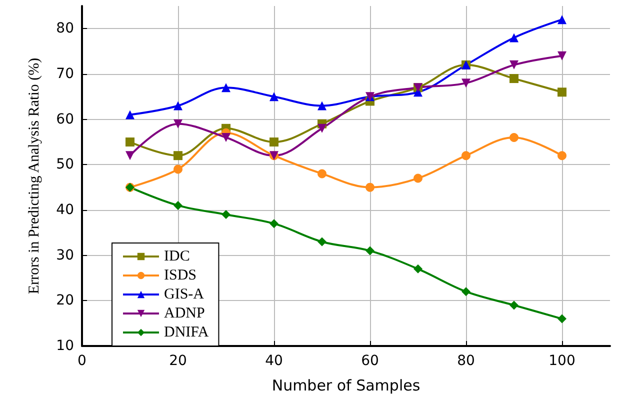 This screenshot has width=622, height=408. Describe the element at coordinates (34, 176) in the screenshot. I see `y-axis-title: Errors in Predicting Analysis Ratio (%)` at that location.